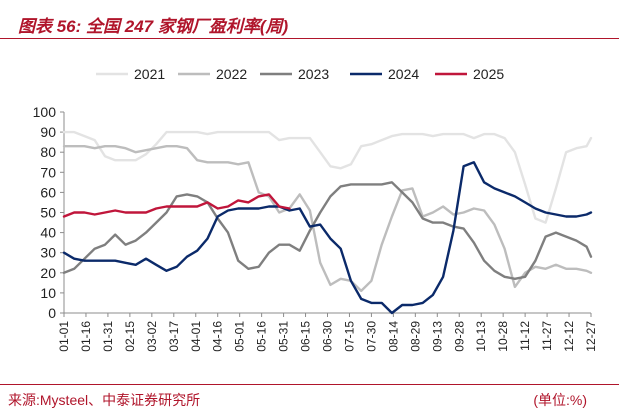 This screenshot has height=415, width=619. What do you see at coordinates (284, 336) in the screenshot?
I see `x-tick-label: 05-31` at bounding box center [284, 336].